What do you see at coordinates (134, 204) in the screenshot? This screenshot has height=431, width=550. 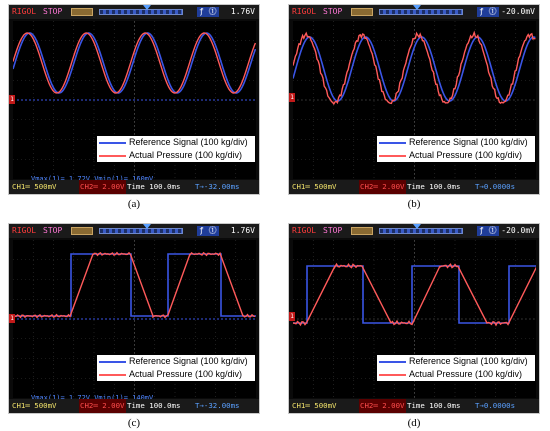 I see `caption-a: (a)` at bounding box center [134, 204].